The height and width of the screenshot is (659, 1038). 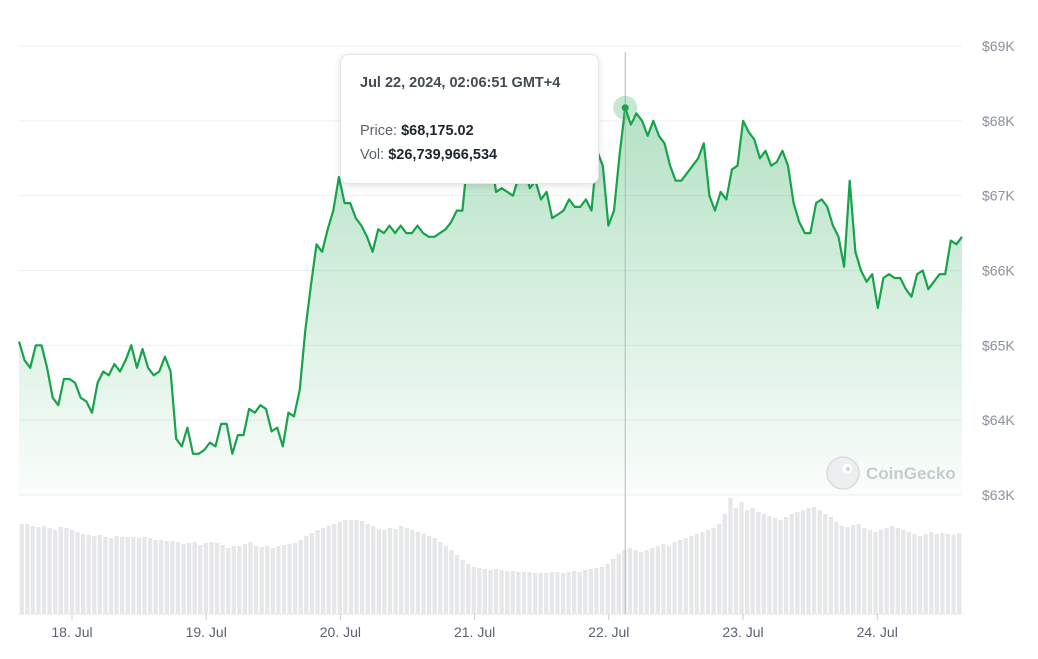 I want to click on x-tick-label: 19. Jul, so click(x=206, y=632).